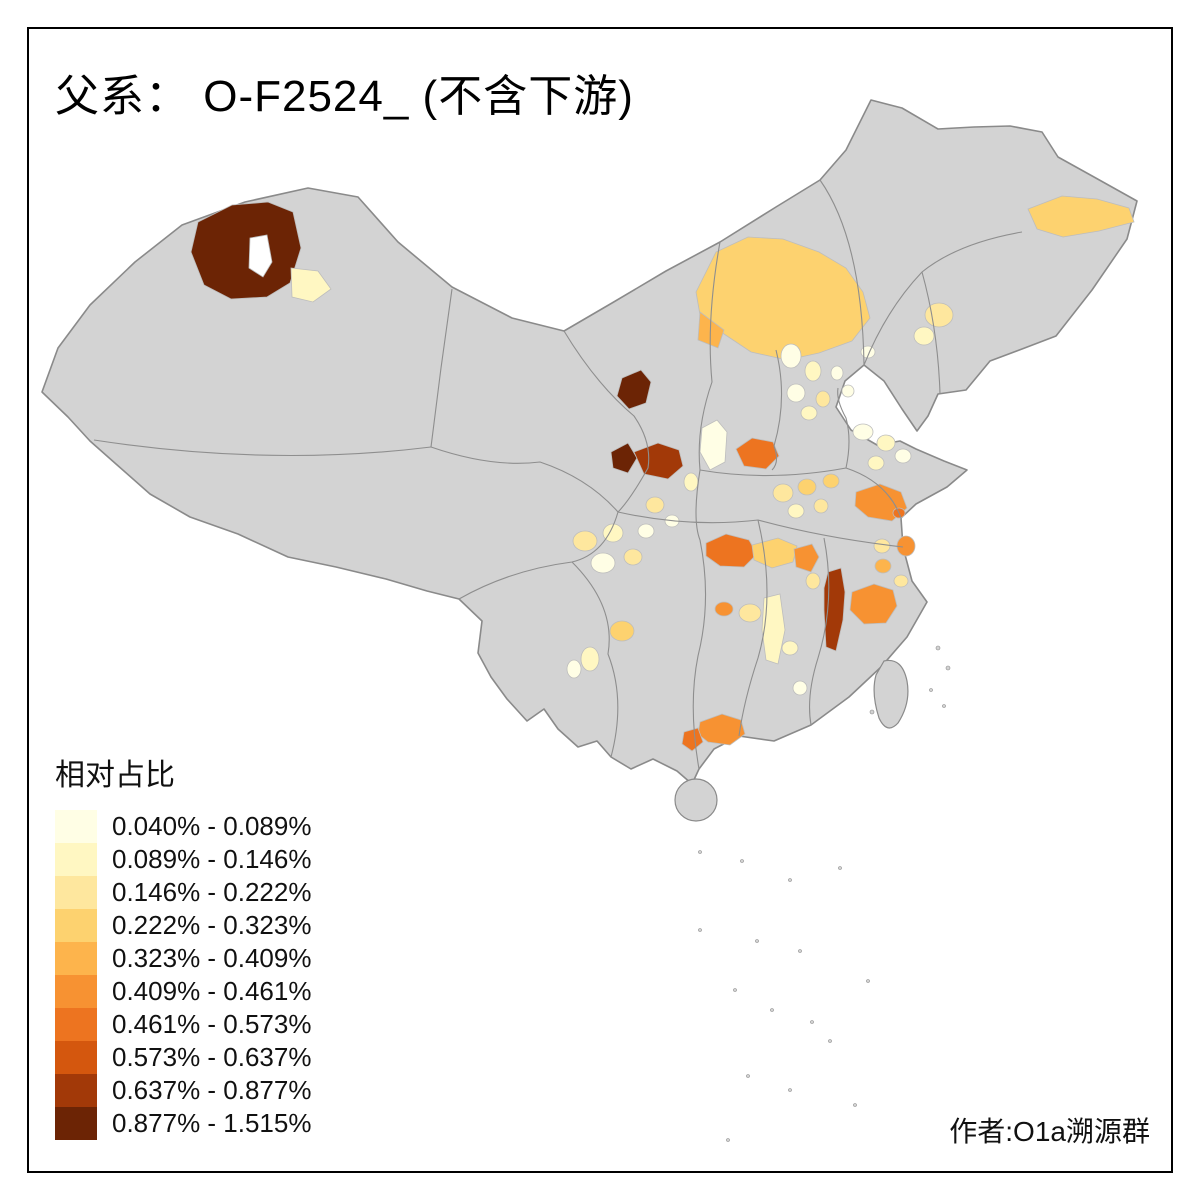 Image resolution: width=1200 pixels, height=1200 pixels. I want to click on legend-item: 0.222% - 0.323%, so click(183, 925).